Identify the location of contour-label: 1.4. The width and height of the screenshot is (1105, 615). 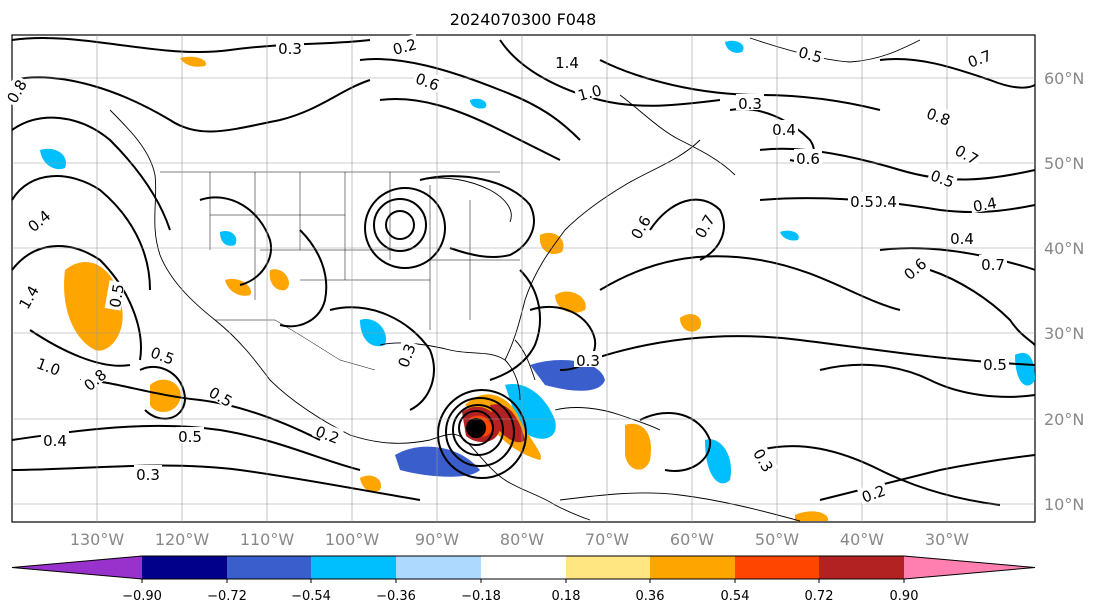
(567, 62).